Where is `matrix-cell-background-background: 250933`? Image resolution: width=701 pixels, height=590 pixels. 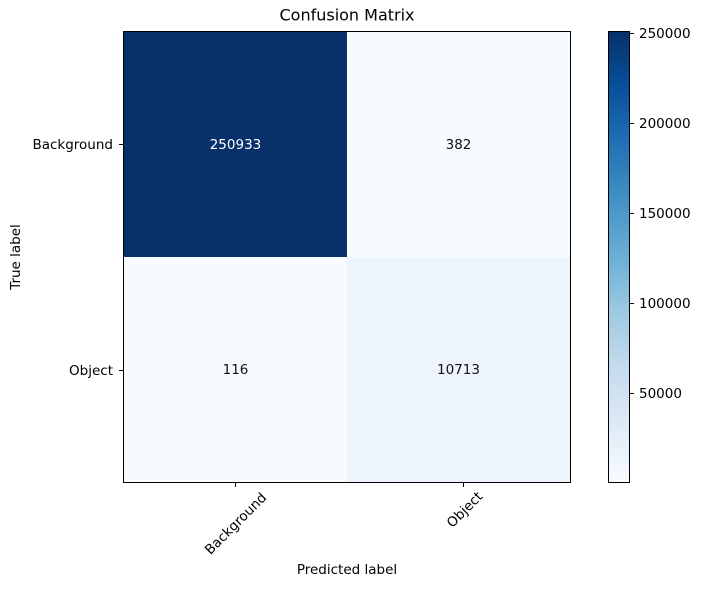
matrix-cell-background-background: 250933 is located at coordinates (235, 144).